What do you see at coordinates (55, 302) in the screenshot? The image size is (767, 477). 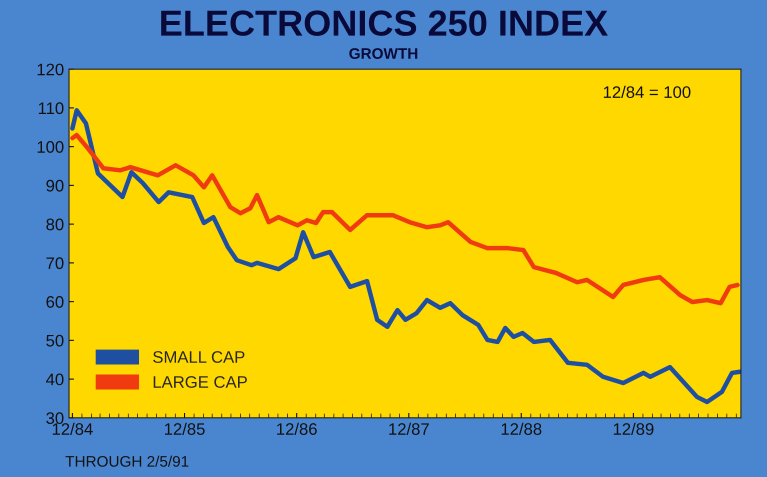 I see `y-tick-label: 60` at bounding box center [55, 302].